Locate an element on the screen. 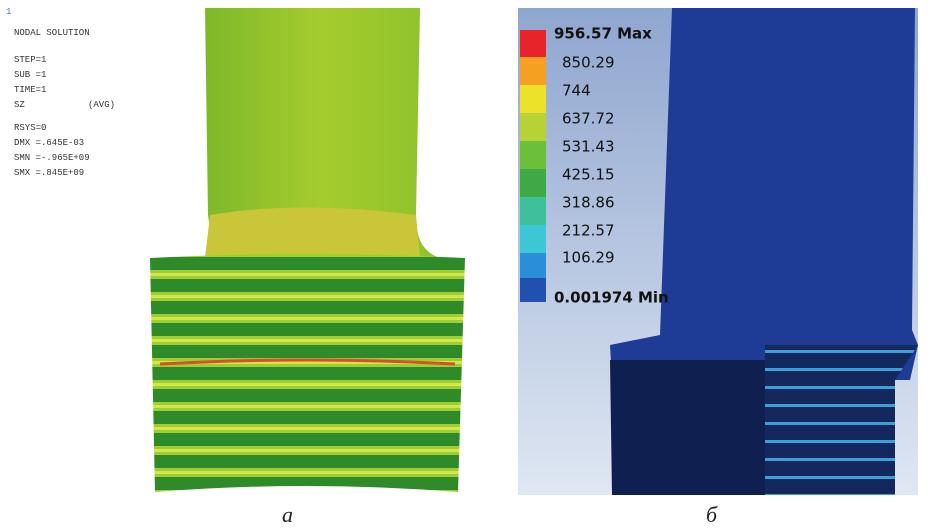 This screenshot has height=530, width=933. legend-label: 0.001974 Min is located at coordinates (611, 298).